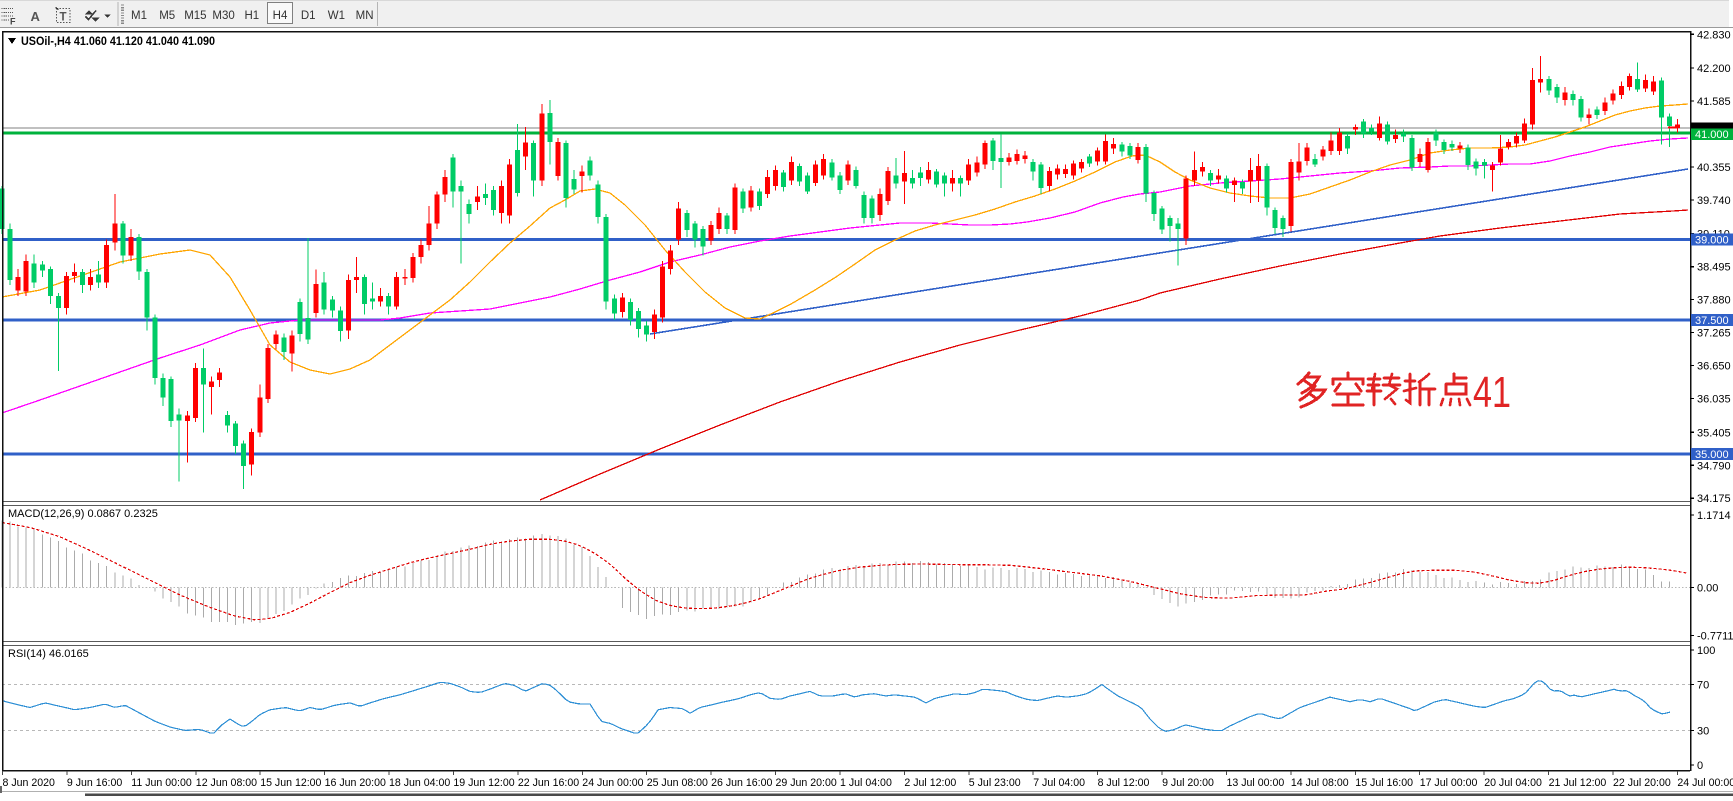 This screenshot has width=1733, height=801. What do you see at coordinates (29, 783) in the screenshot?
I see `svg-text: 8 Jun 2020` at bounding box center [29, 783].